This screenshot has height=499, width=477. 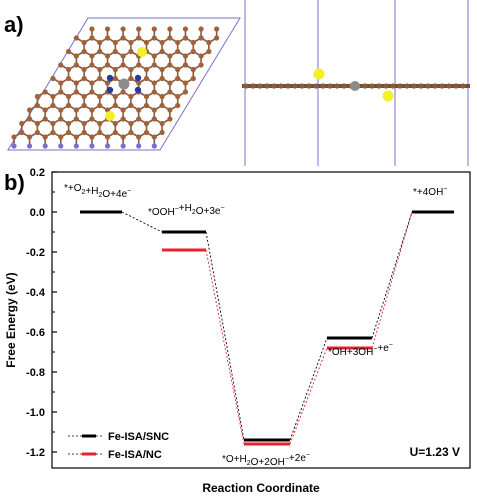 What do you see at coordinates (35, 413) in the screenshot?
I see `y-tick-label: -1.0` at bounding box center [35, 413].